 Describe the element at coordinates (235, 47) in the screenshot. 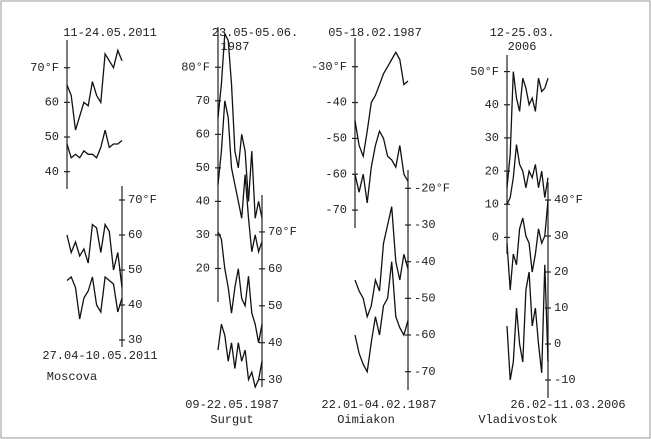

I see `panel-subtitle: 1987` at that location.